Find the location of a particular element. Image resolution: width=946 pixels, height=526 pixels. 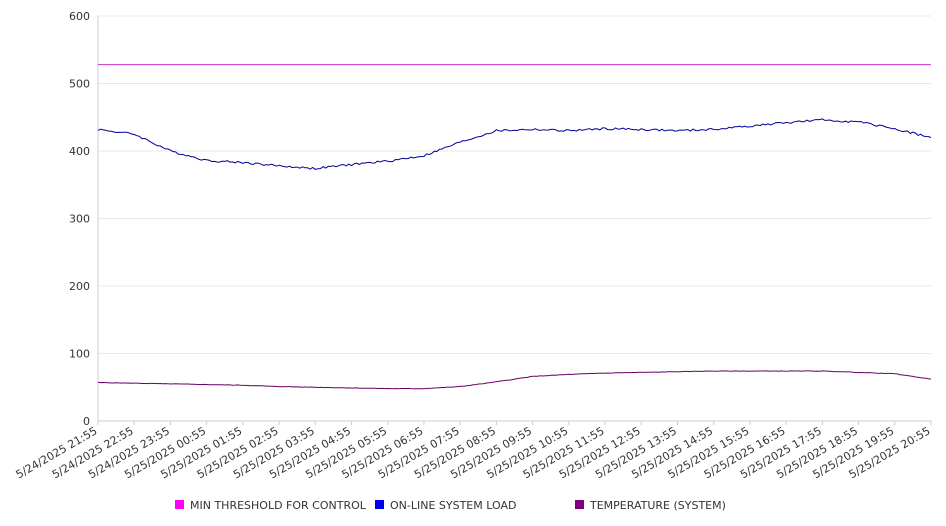

legend-label: MIN THRESHOLD FOR CONTROL is located at coordinates (278, 505).